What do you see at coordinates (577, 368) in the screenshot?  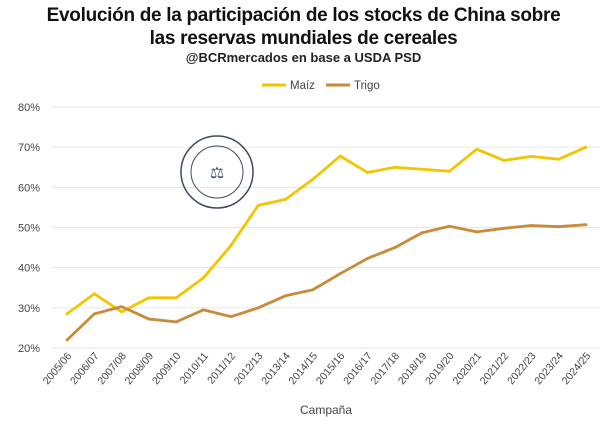 I see `x-tick-label: 2024/25` at bounding box center [577, 368].